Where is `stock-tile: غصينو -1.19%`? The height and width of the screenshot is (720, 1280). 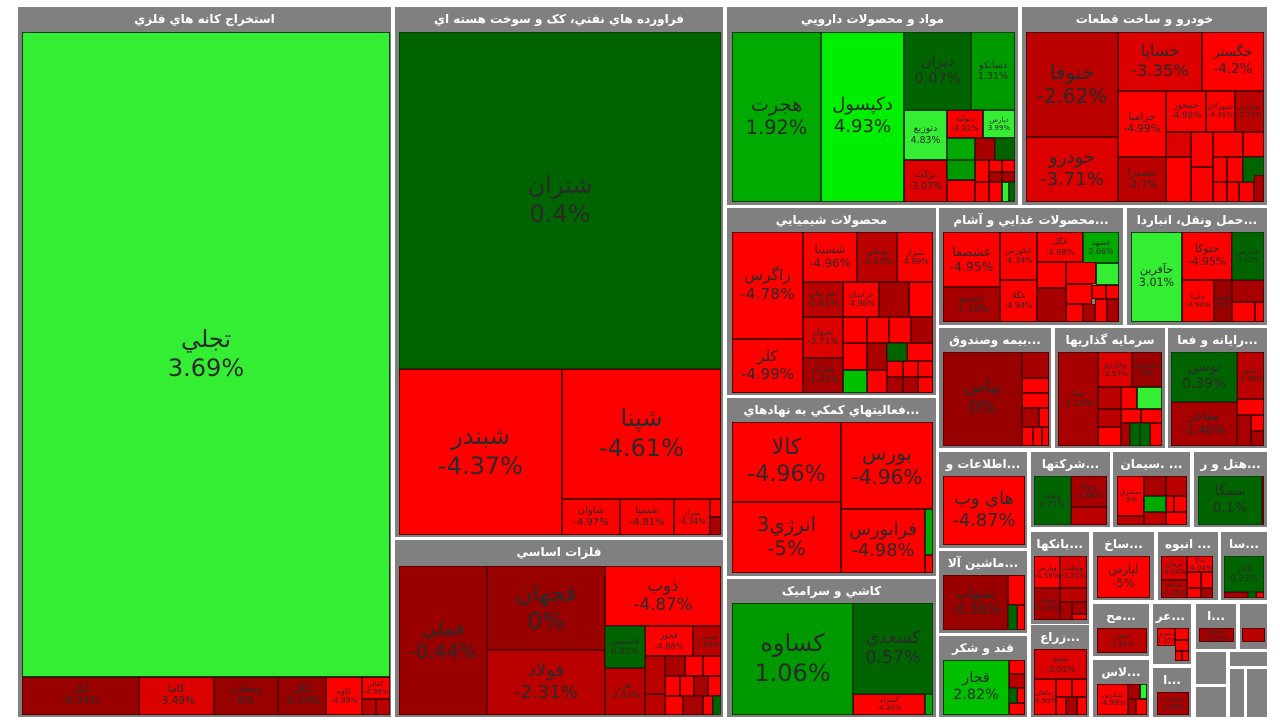
stock-tile: غصينو -1.19% is located at coordinates (971, 304).